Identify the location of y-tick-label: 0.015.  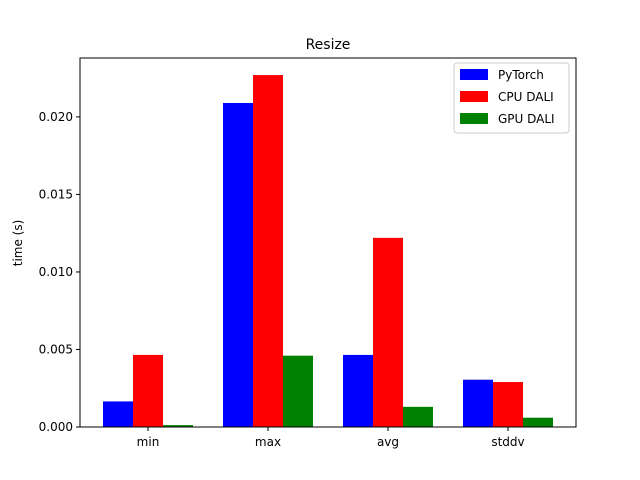
(56, 194).